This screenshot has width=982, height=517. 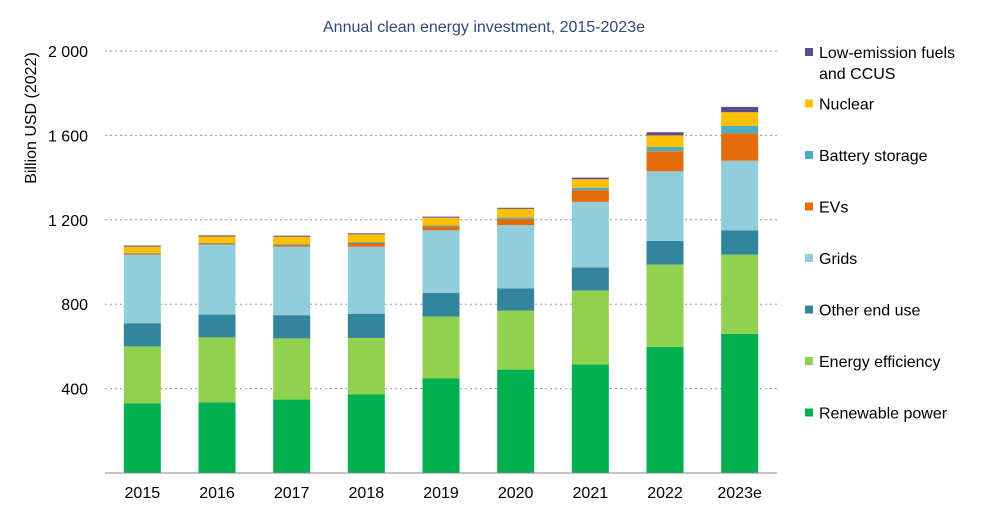 I want to click on x-tick-label: 2018, so click(x=367, y=493).